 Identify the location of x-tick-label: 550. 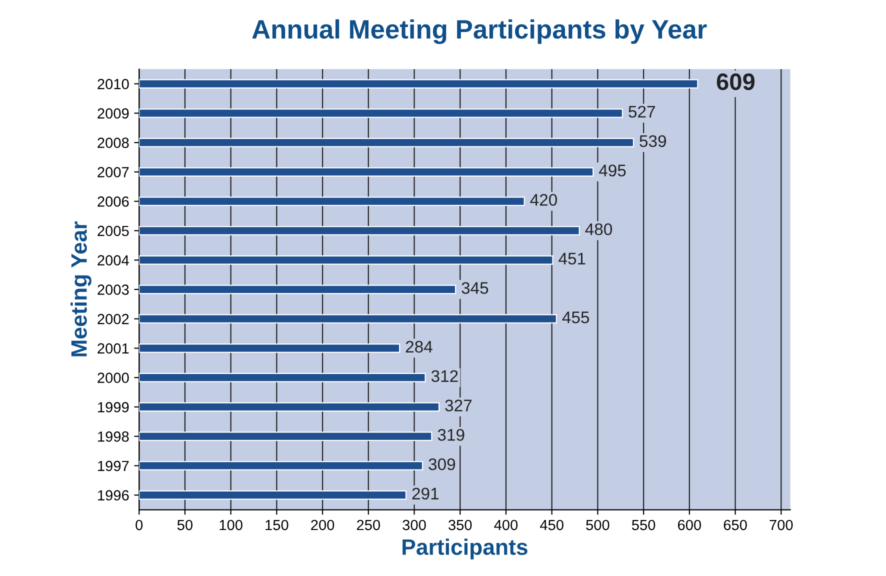
(644, 525).